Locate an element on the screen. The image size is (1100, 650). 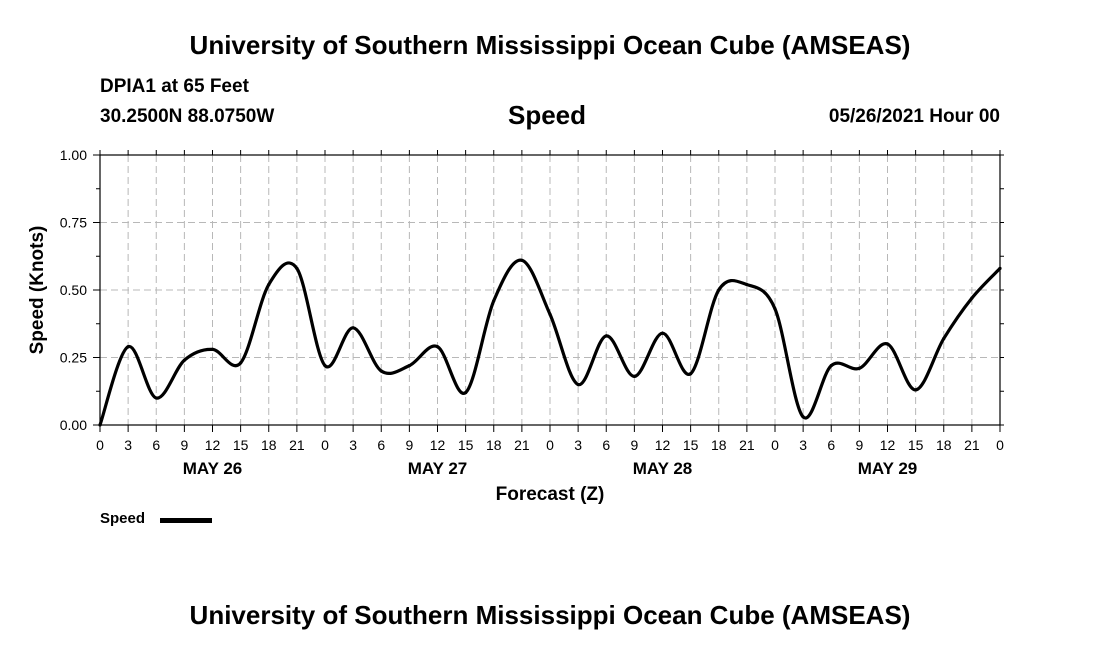
day-label: MAY 26 is located at coordinates (213, 468).